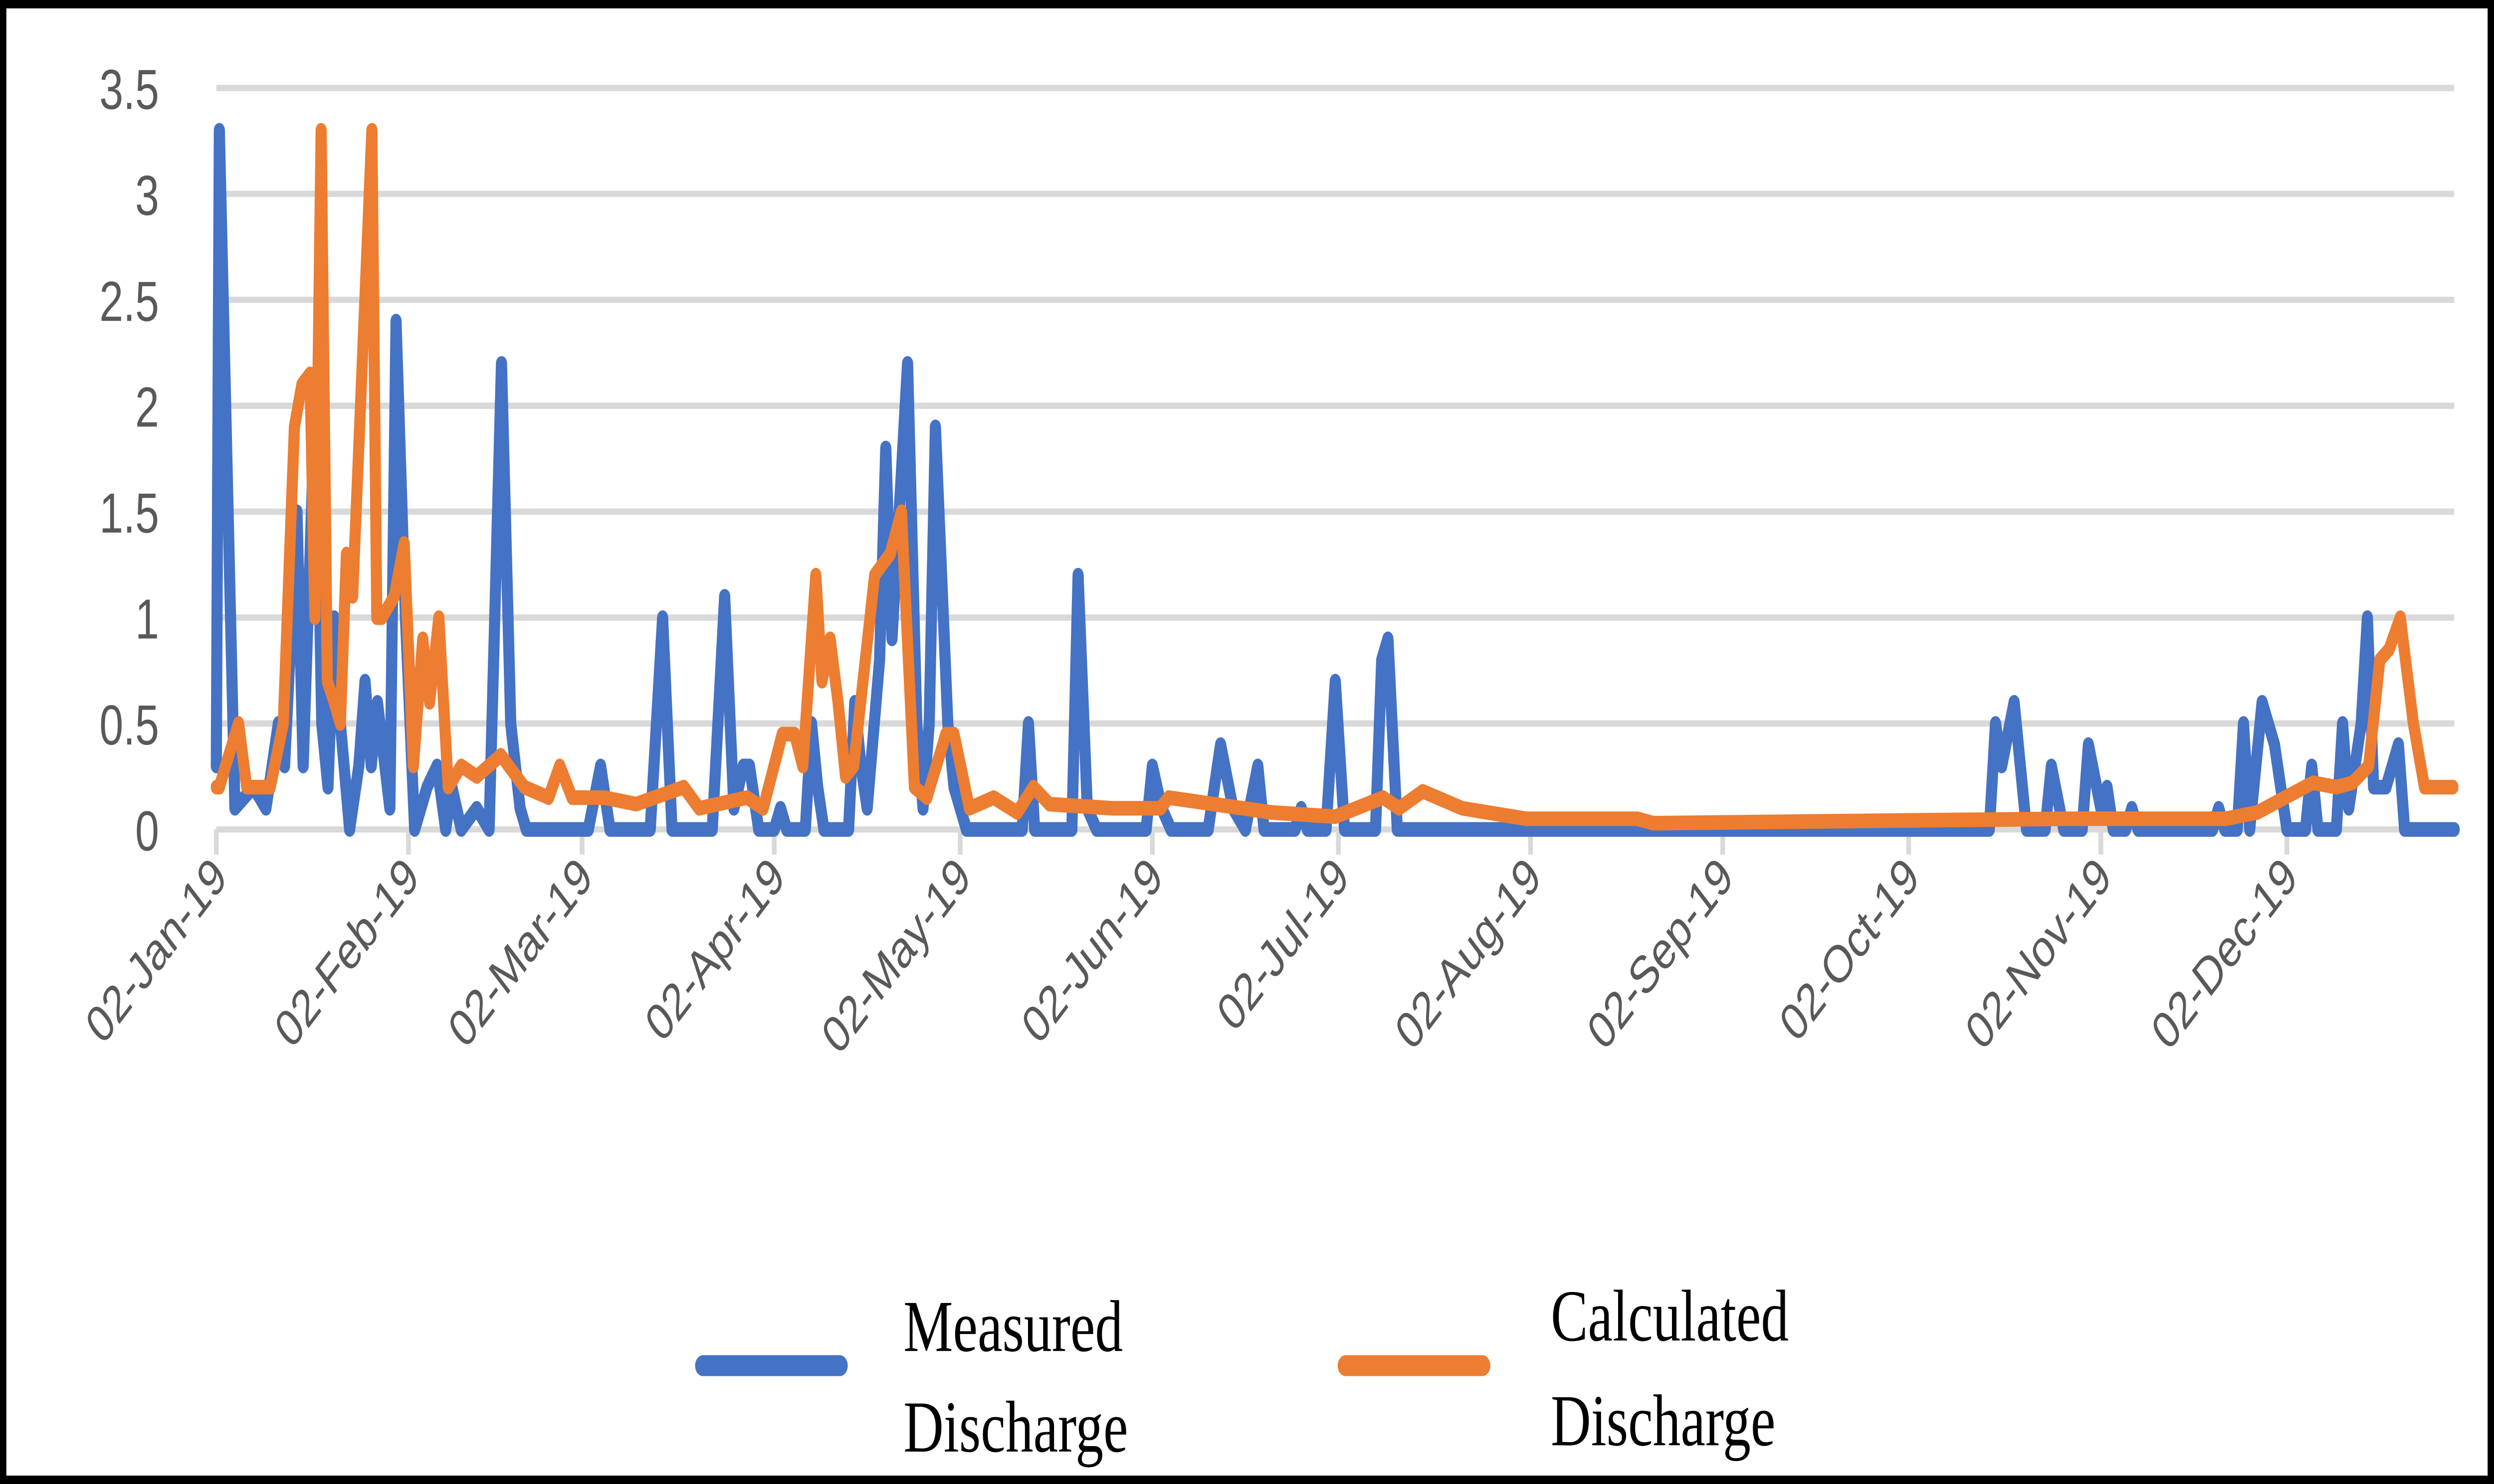  Describe the element at coordinates (129, 725) in the screenshot. I see `y-tick-label: 0.5` at that location.